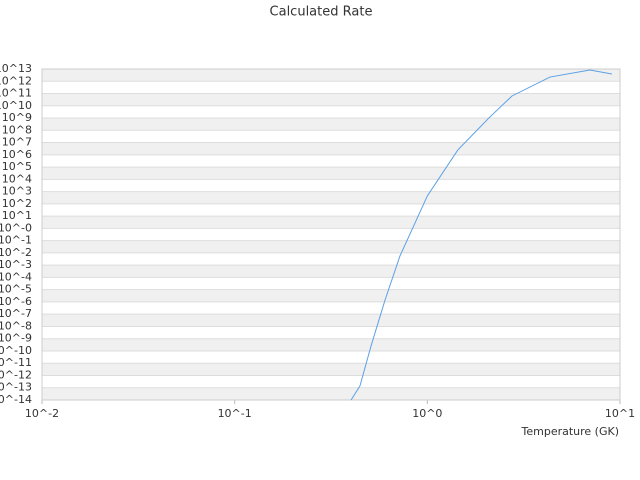  What do you see at coordinates (321, 12) in the screenshot?
I see `chart-title: Calculated Rate` at bounding box center [321, 12].